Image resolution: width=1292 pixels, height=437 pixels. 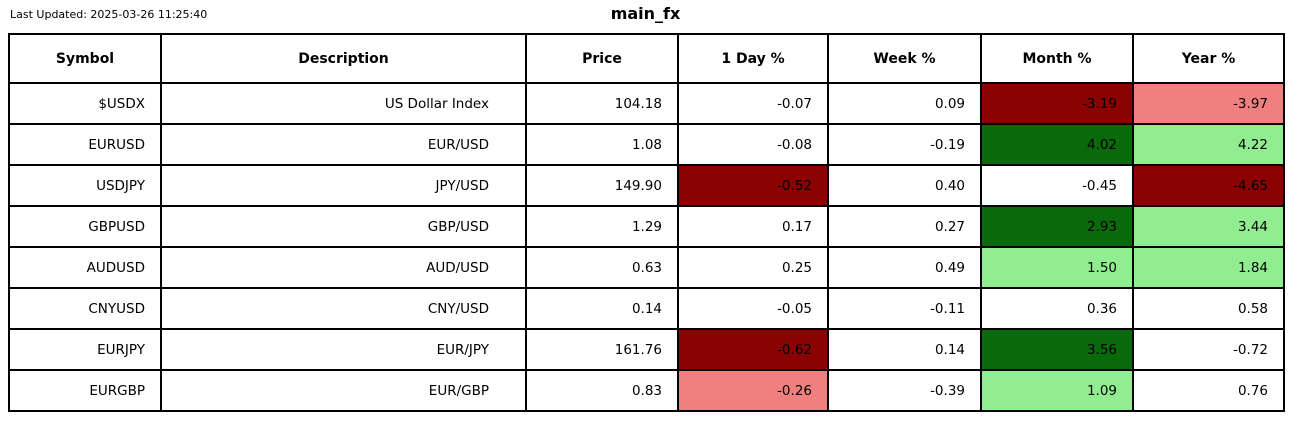 I want to click on page-title: main_fx, so click(x=645, y=13).